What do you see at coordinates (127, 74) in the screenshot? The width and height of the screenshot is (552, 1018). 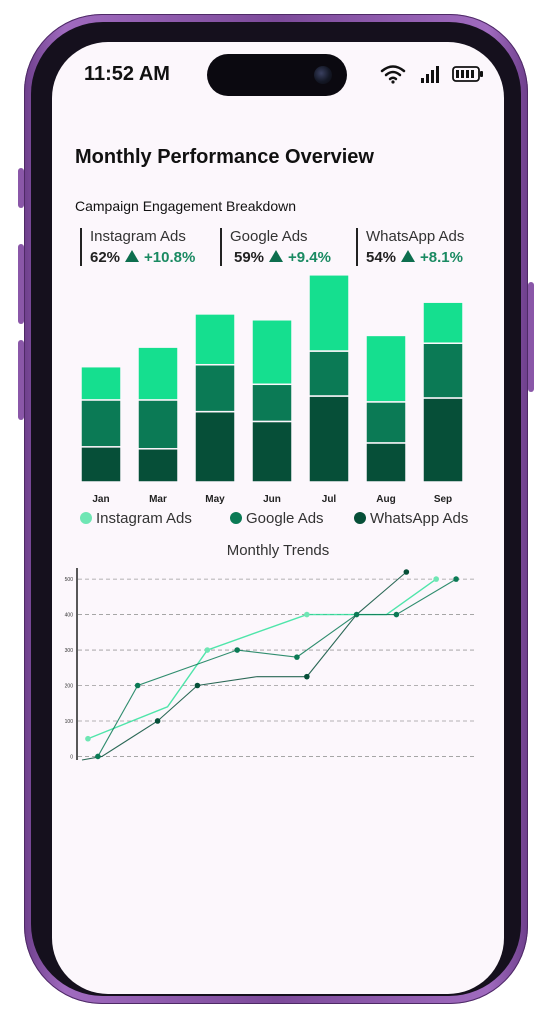 I see `status-time: 11:52 AM` at bounding box center [127, 74].